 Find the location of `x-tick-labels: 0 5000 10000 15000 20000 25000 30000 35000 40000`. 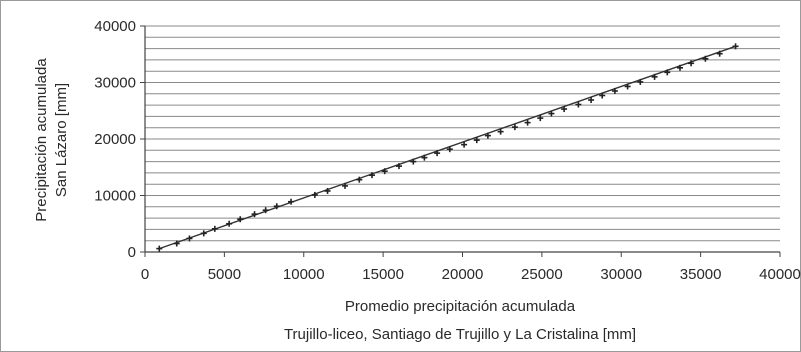

x-tick-labels: 0 5000 10000 15000 20000 25000 30000 35000 40000 is located at coordinates (471, 274).